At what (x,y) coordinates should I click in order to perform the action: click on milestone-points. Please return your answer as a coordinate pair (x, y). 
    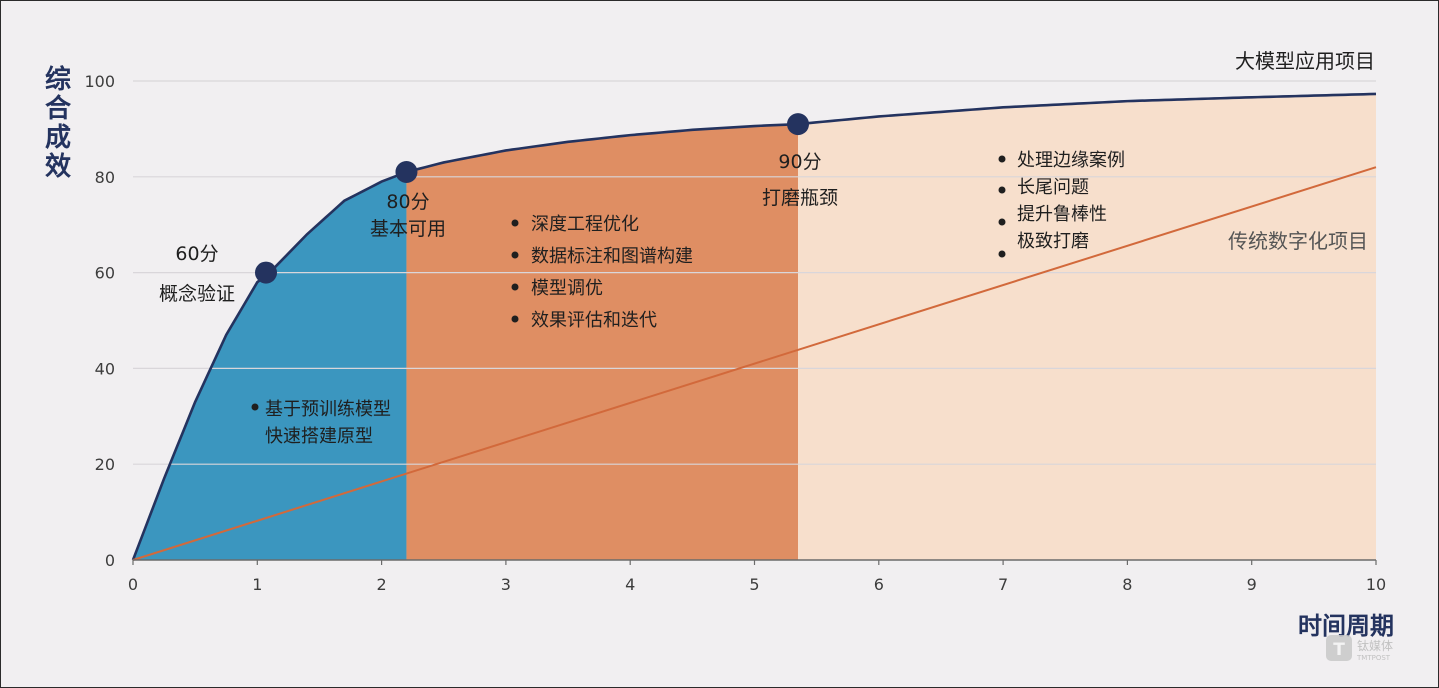
    Looking at the image, I should click on (532, 198).